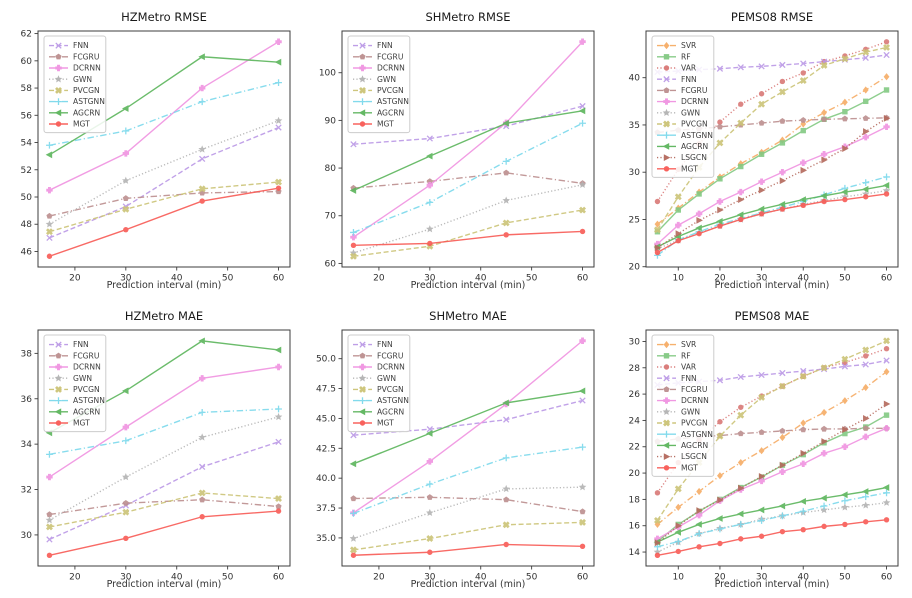  I want to click on legend-label: LSGCN, so click(694, 456).